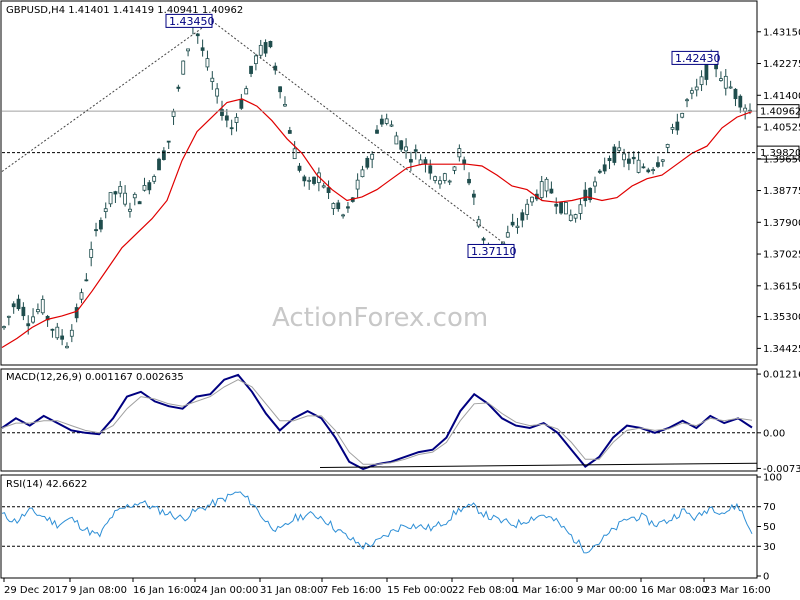 This screenshot has width=800, height=600. I want to click on price-tick-label: 1.37900, so click(781, 223).